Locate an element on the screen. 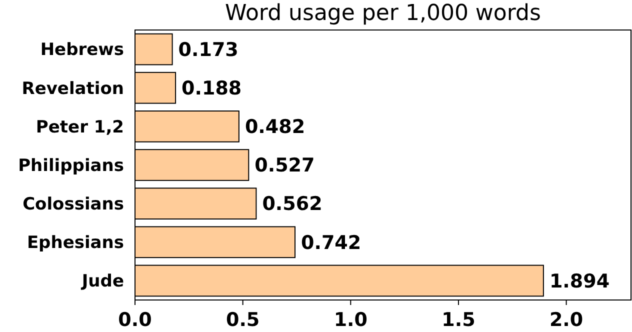 Image resolution: width=632 pixels, height=332 pixels. y-tick-label: Ephesians is located at coordinates (75, 243).